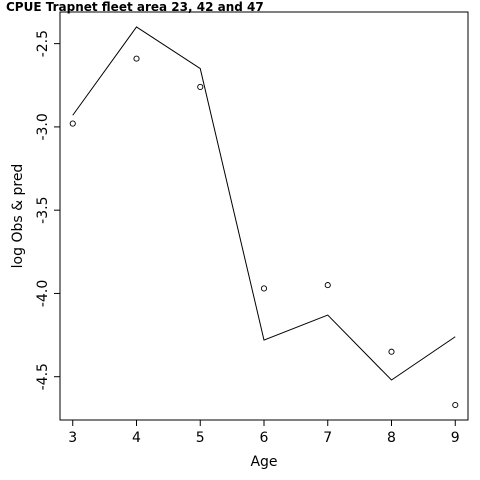 The image size is (480, 480). Describe the element at coordinates (263, 462) in the screenshot. I see `x-axis-label: Age` at that location.